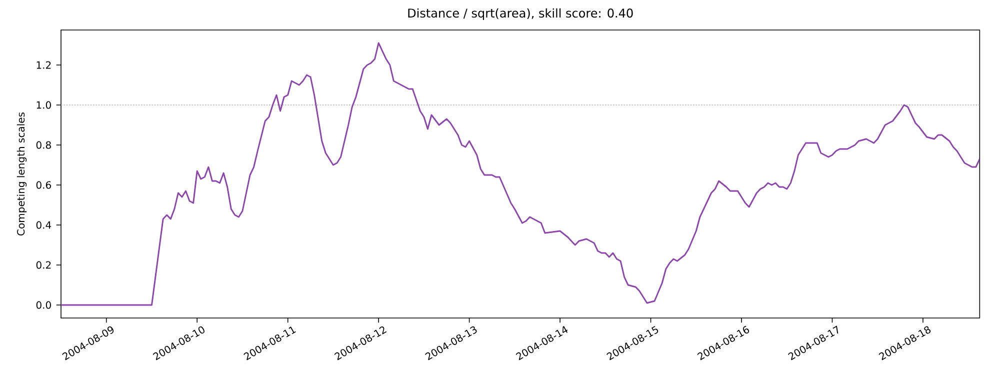  I want to click on y-tick-label: 0.2, so click(43, 265).